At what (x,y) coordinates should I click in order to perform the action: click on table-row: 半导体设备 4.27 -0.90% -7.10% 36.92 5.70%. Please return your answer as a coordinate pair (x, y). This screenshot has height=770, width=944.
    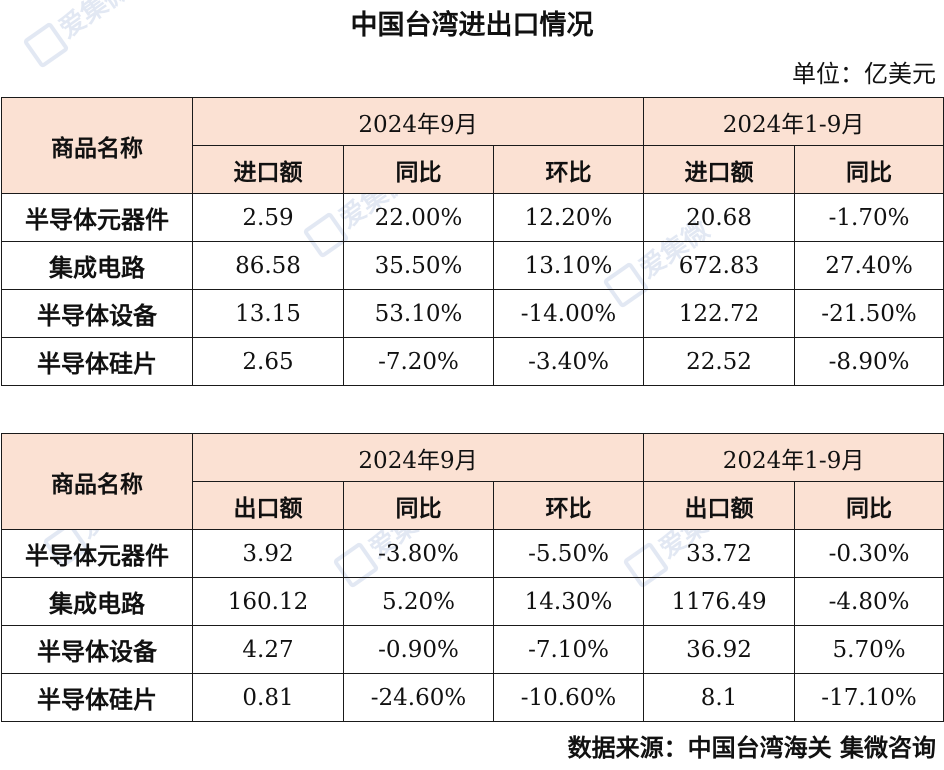
    Looking at the image, I should click on (472, 649).